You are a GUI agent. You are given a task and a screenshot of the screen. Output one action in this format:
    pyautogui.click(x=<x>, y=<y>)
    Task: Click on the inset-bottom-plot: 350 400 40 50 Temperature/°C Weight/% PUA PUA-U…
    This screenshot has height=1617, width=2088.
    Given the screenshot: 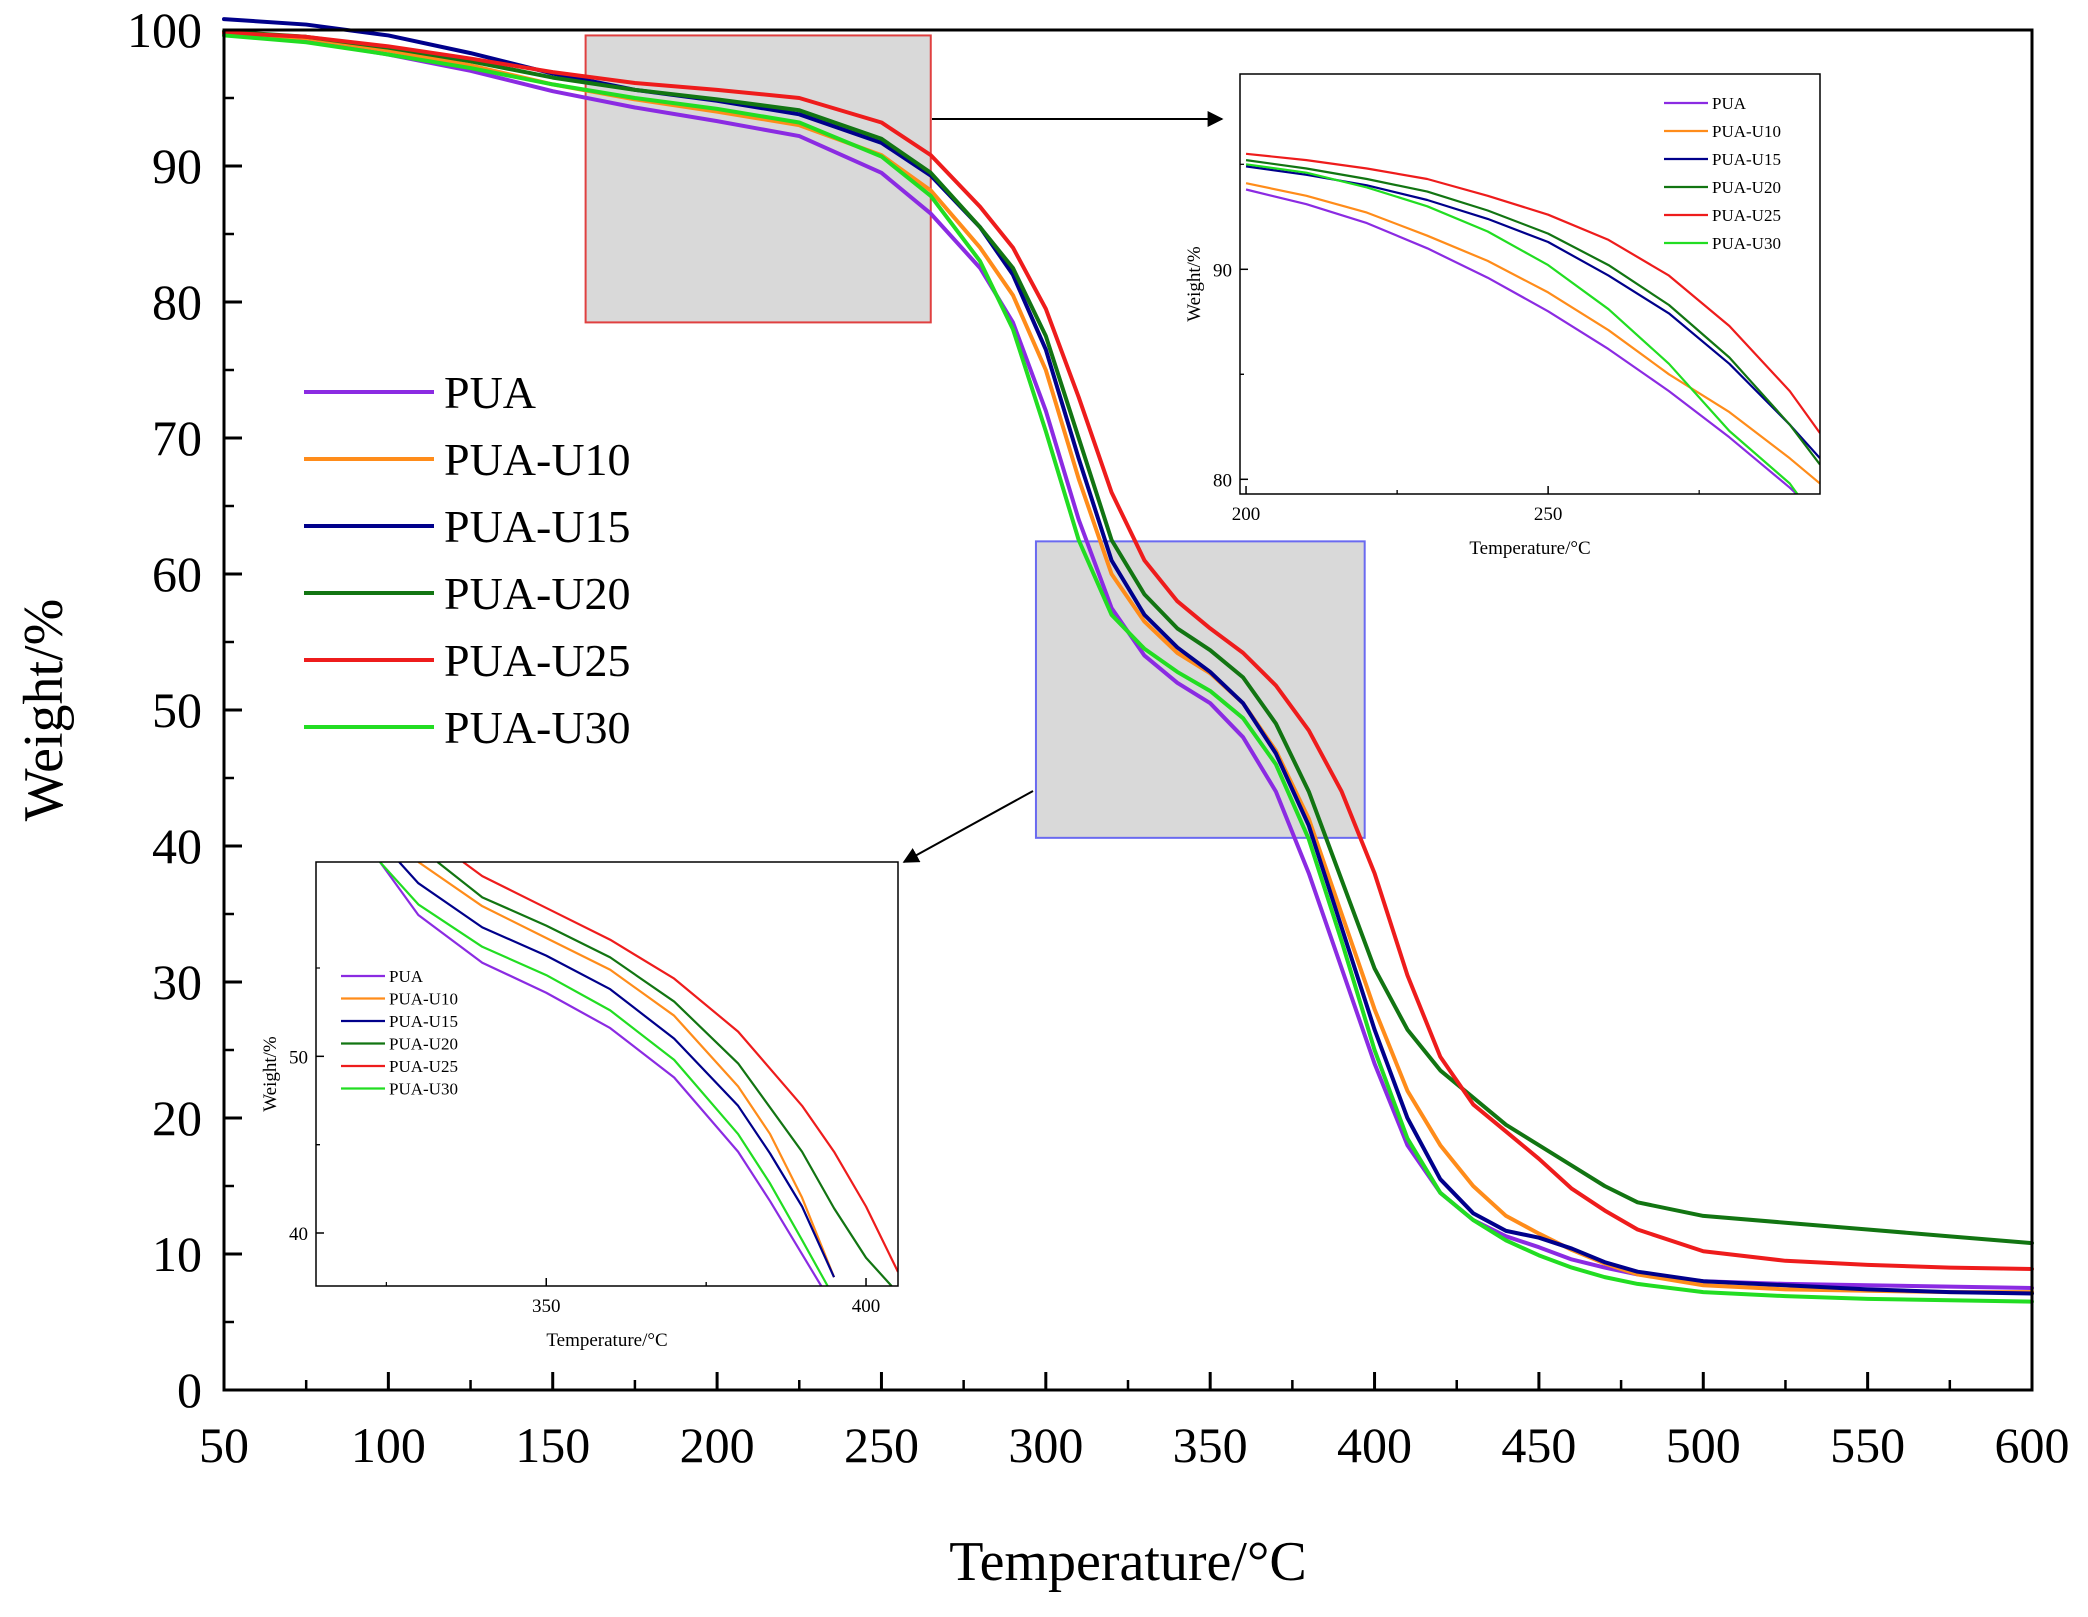 What is the action you would take?
    pyautogui.click(x=579, y=1106)
    